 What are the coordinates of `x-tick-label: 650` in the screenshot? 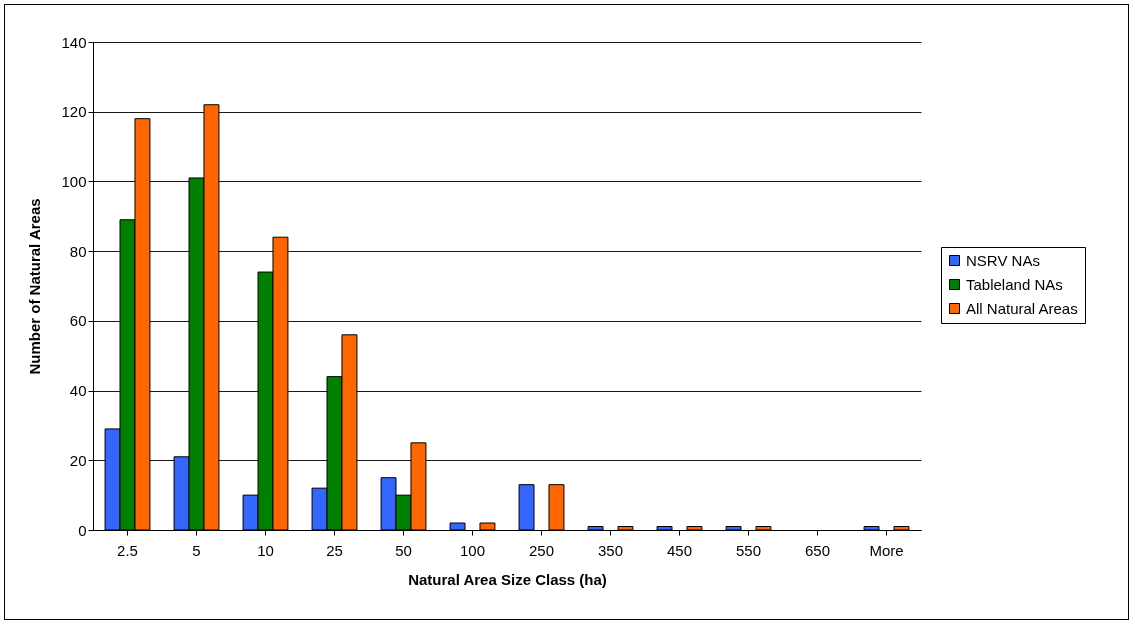 It's located at (817, 550).